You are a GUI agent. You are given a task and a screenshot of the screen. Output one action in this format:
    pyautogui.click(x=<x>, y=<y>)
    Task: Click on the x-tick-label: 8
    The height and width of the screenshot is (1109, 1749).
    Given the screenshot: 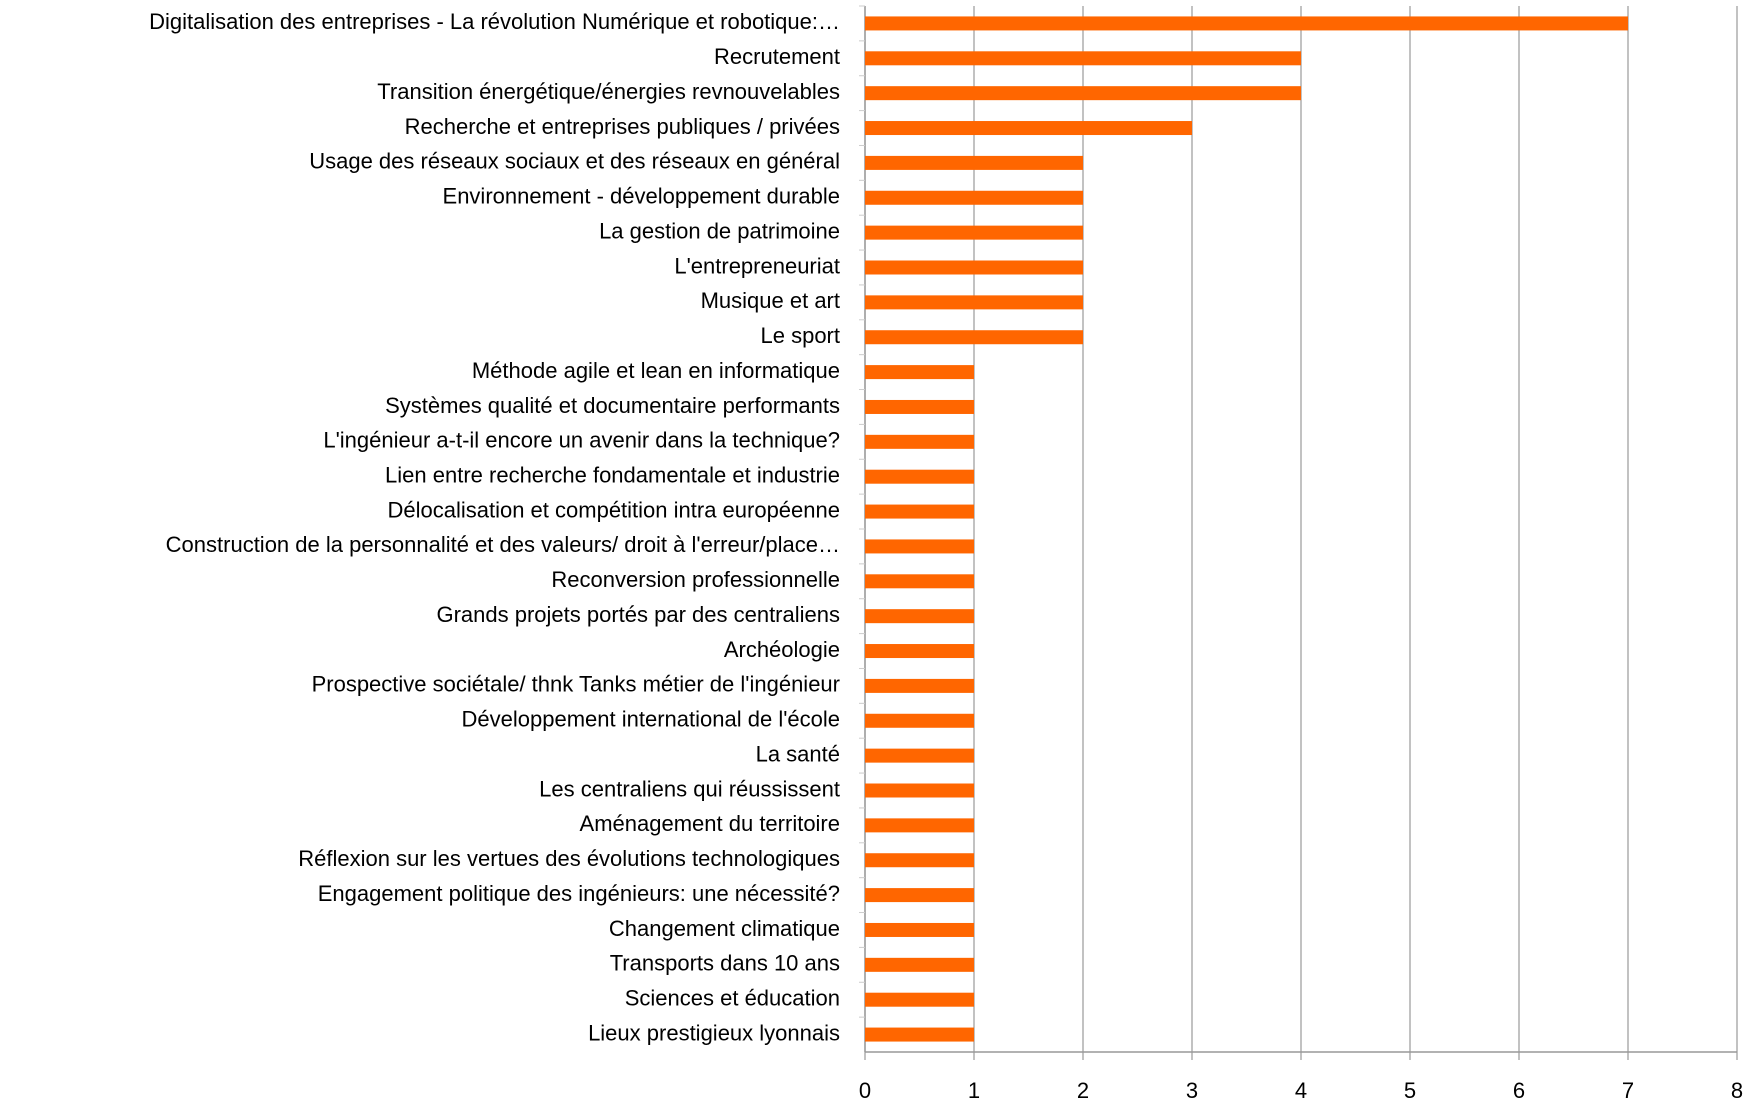 What is the action you would take?
    pyautogui.click(x=1737, y=1090)
    